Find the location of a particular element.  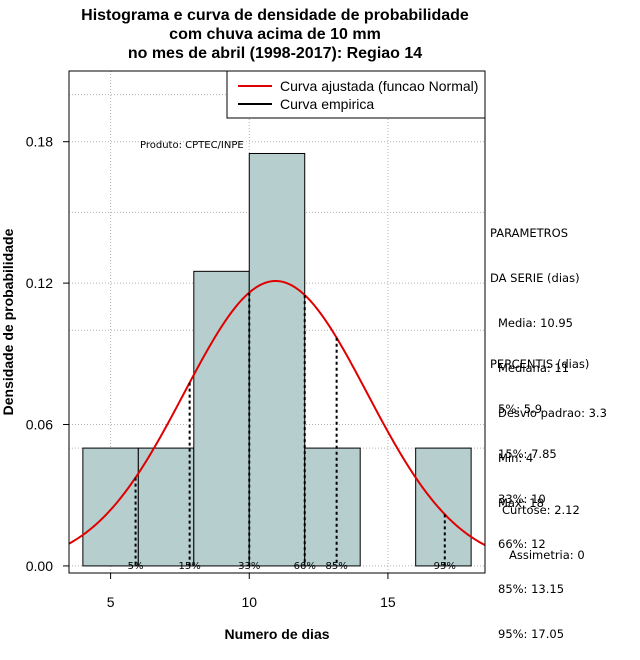

x-tick-label: 5 is located at coordinates (111, 602).